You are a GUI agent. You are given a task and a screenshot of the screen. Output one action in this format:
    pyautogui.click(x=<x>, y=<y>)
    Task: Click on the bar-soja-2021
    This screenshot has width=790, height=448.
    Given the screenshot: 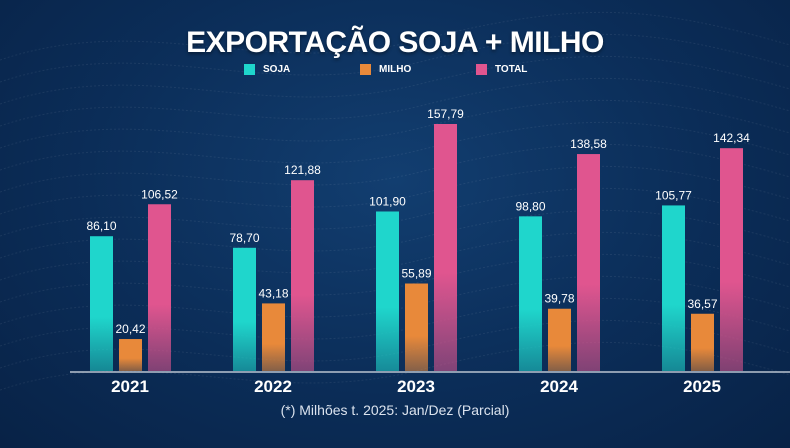 What is the action you would take?
    pyautogui.click(x=101, y=303)
    